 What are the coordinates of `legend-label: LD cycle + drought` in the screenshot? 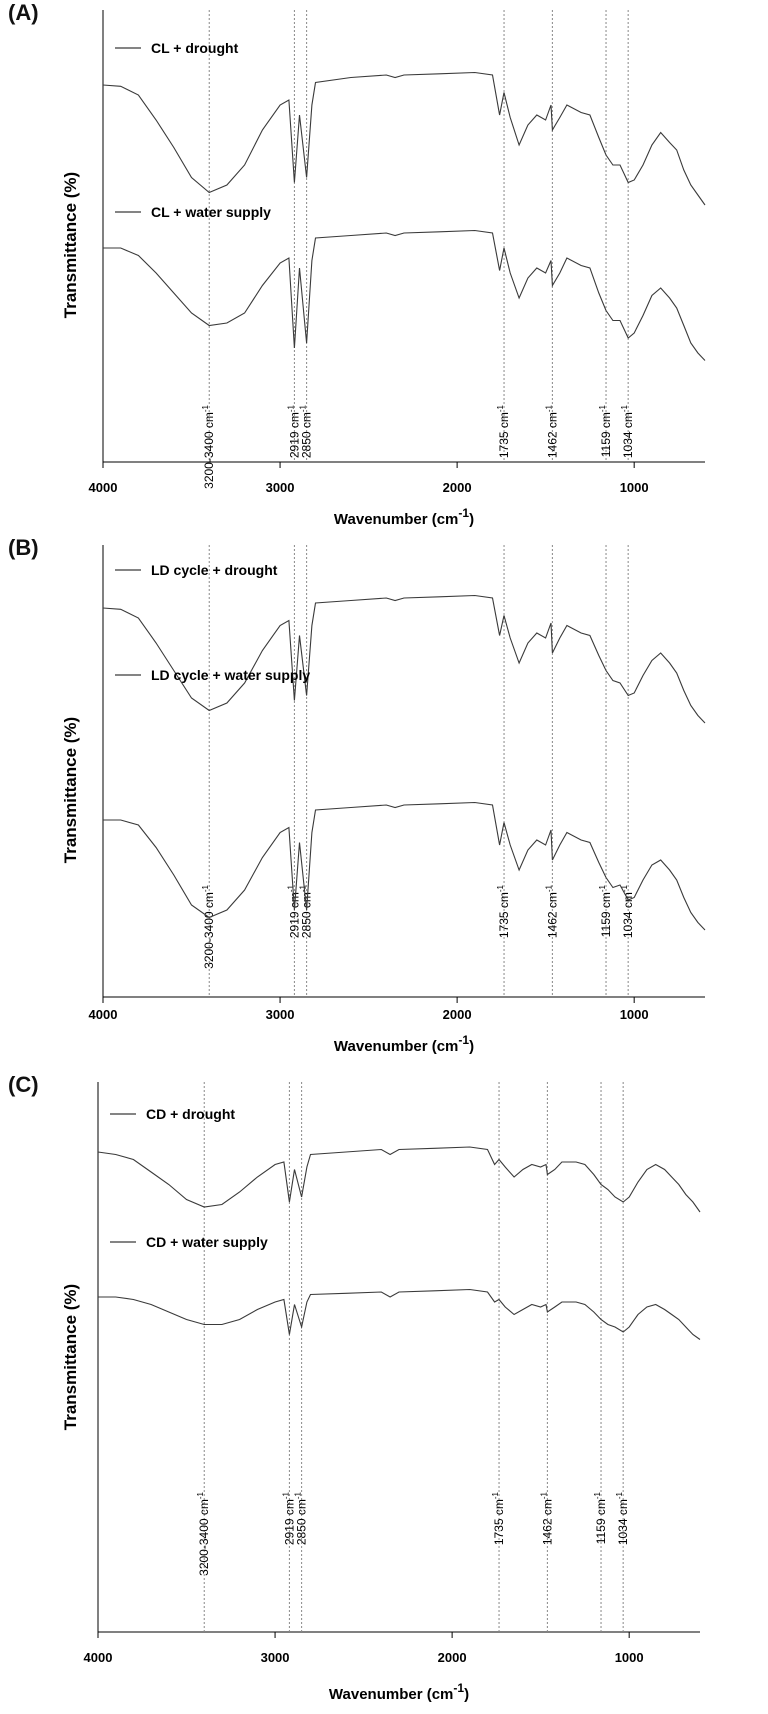 It's located at (214, 570).